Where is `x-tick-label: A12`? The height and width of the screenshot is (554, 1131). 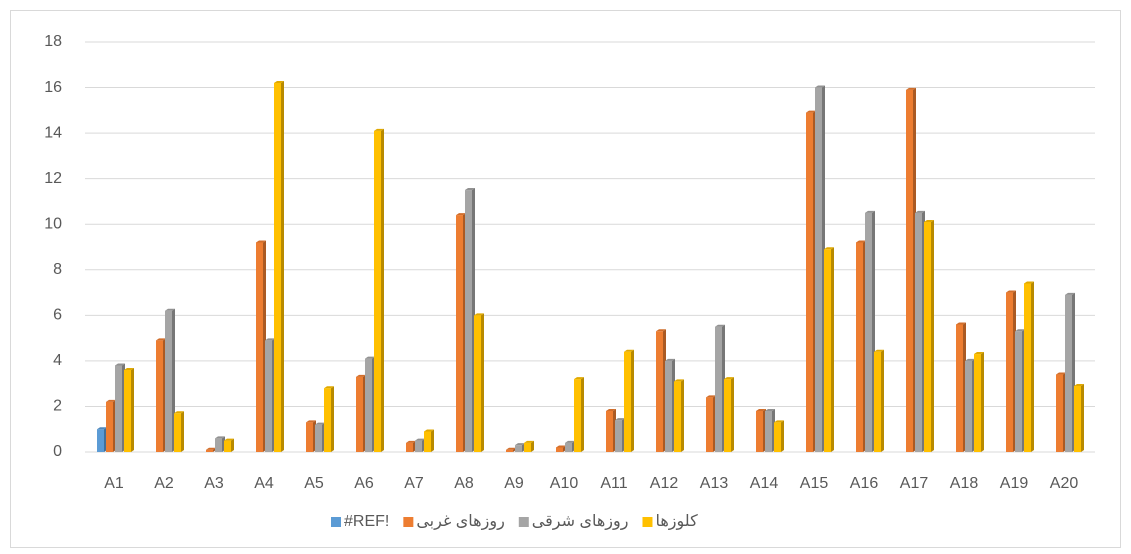
x-tick-label: A12 is located at coordinates (664, 483).